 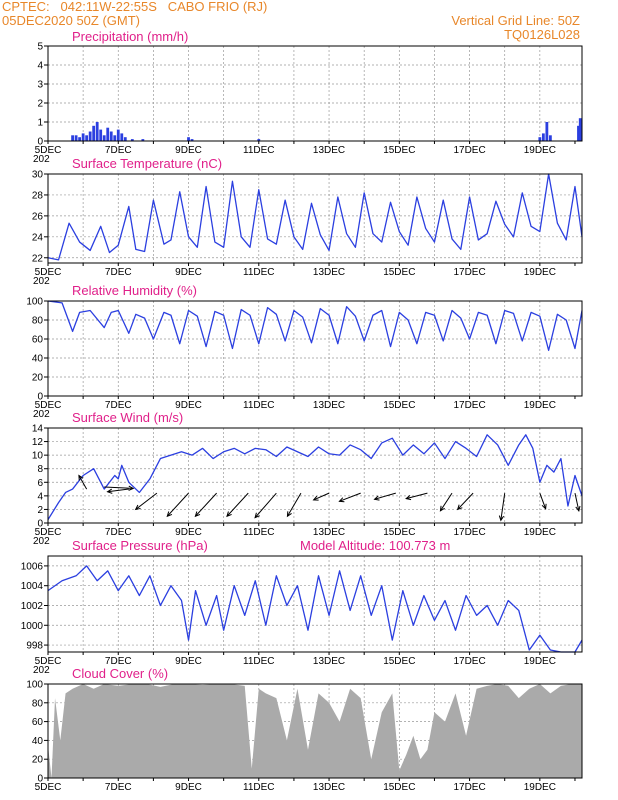 I want to click on y-tick-label: 5, so click(x=40, y=47).